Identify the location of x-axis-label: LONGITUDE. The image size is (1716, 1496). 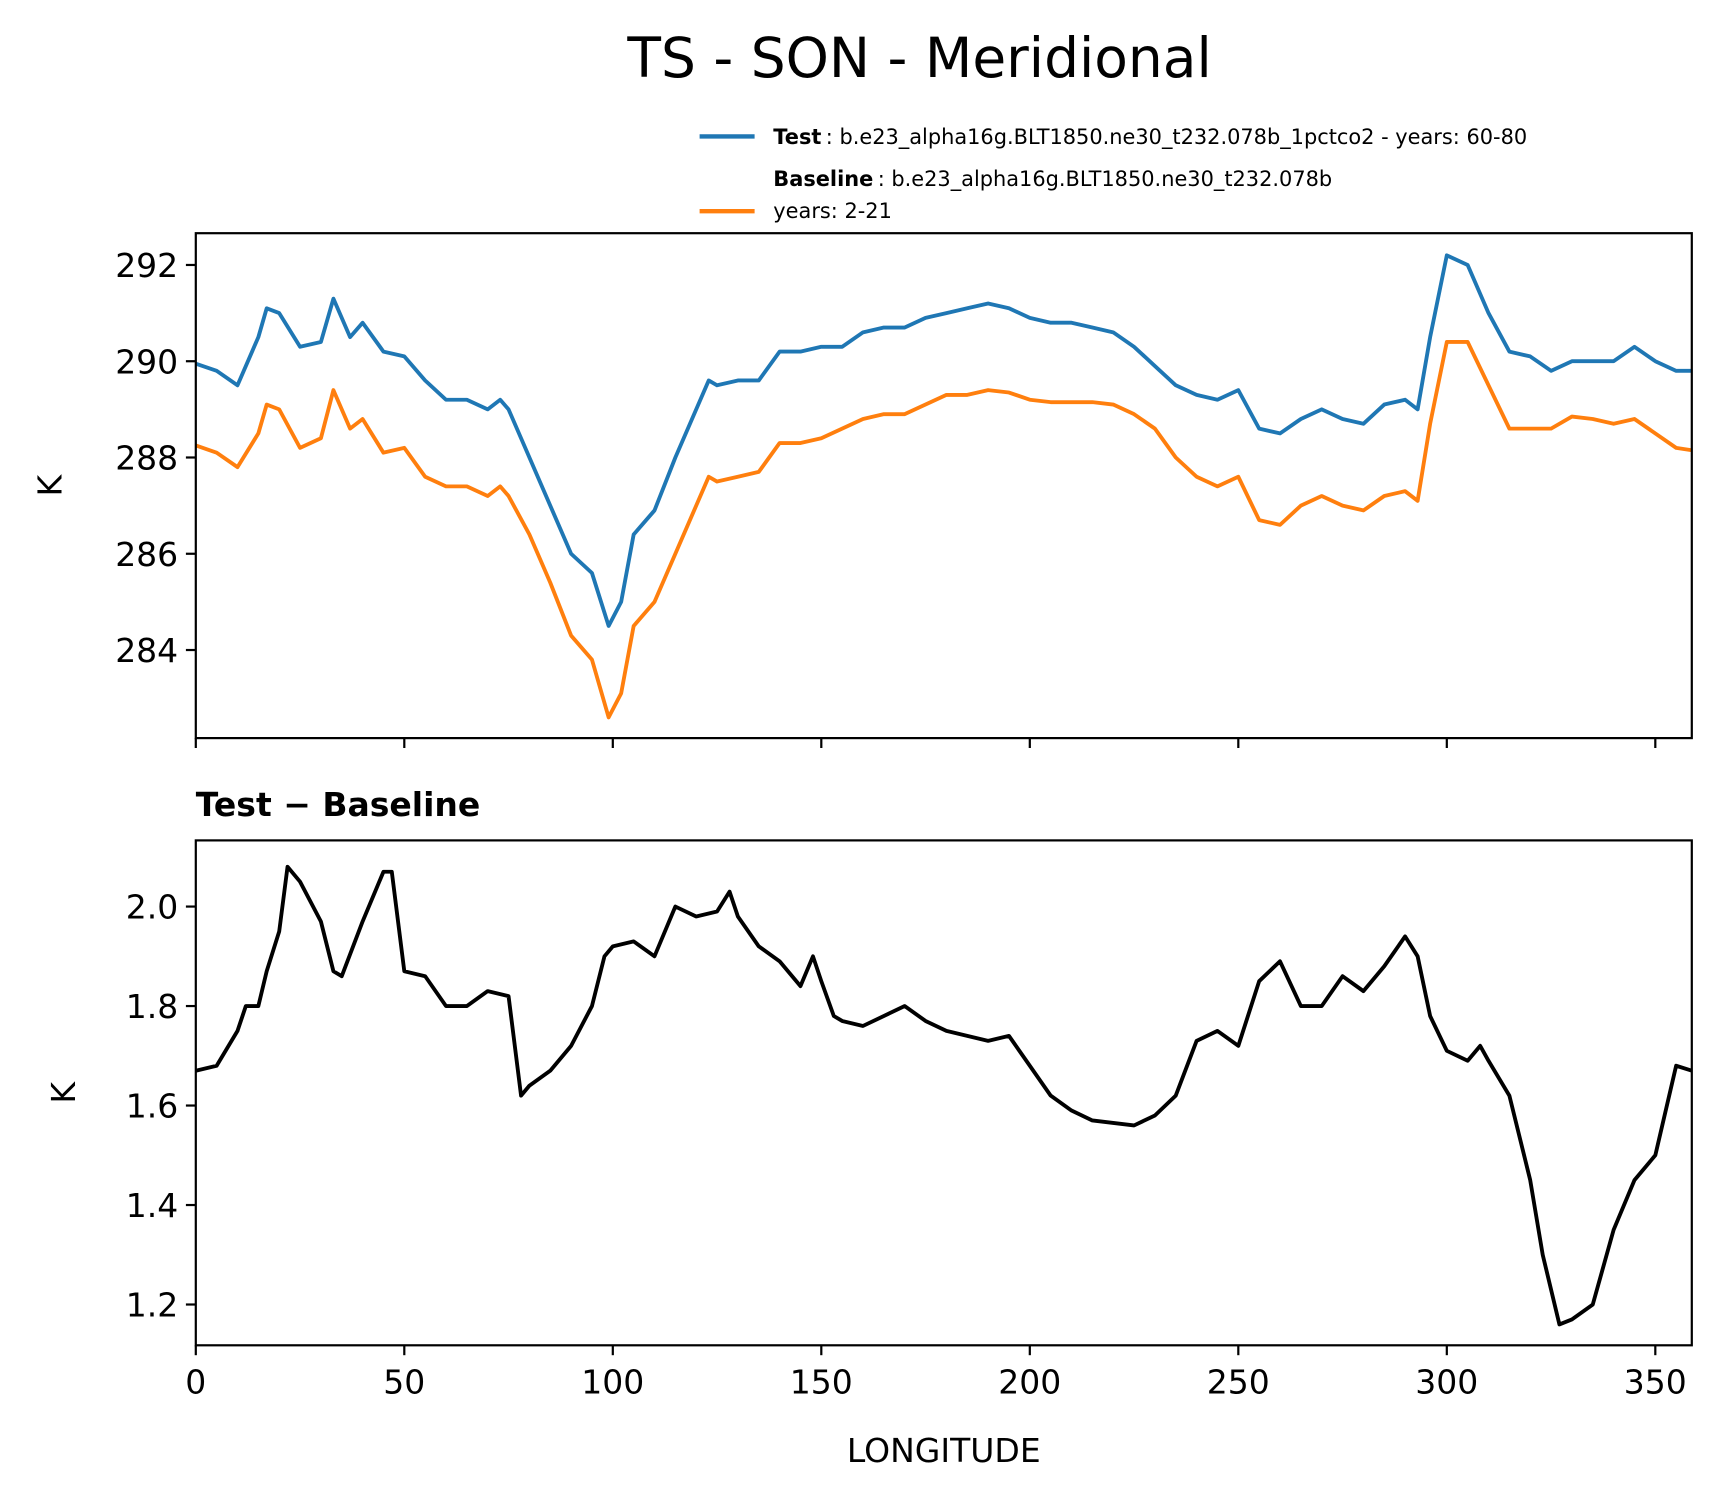
(944, 1450).